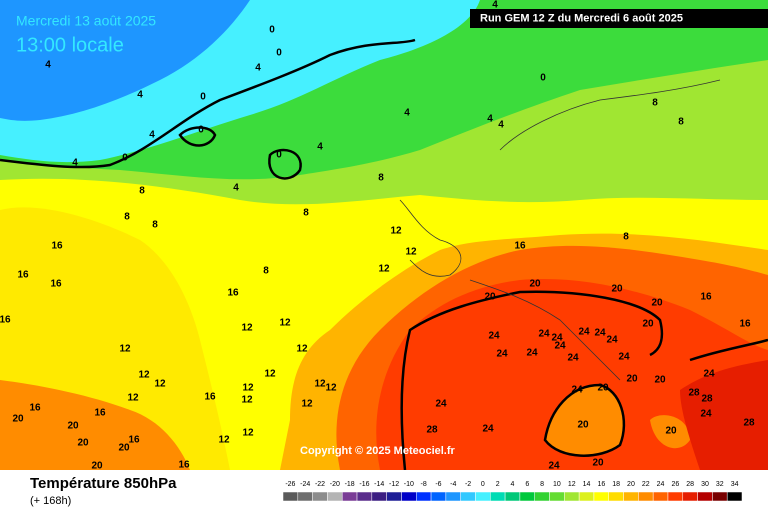  What do you see at coordinates (661, 484) in the screenshot?
I see `scale-label: 24` at bounding box center [661, 484].